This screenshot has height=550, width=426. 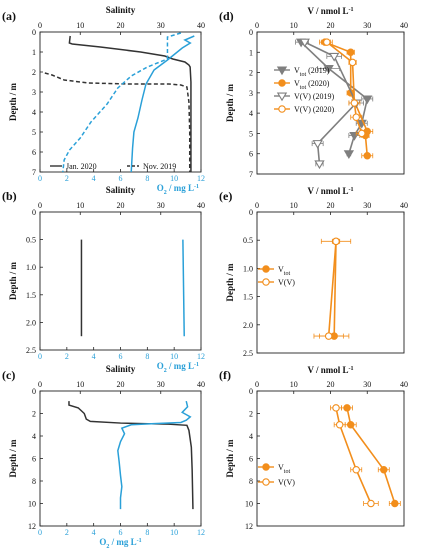 What do you see at coordinates (121, 10) in the screenshot?
I see `top-axis-title-a: Salinity` at bounding box center [121, 10].